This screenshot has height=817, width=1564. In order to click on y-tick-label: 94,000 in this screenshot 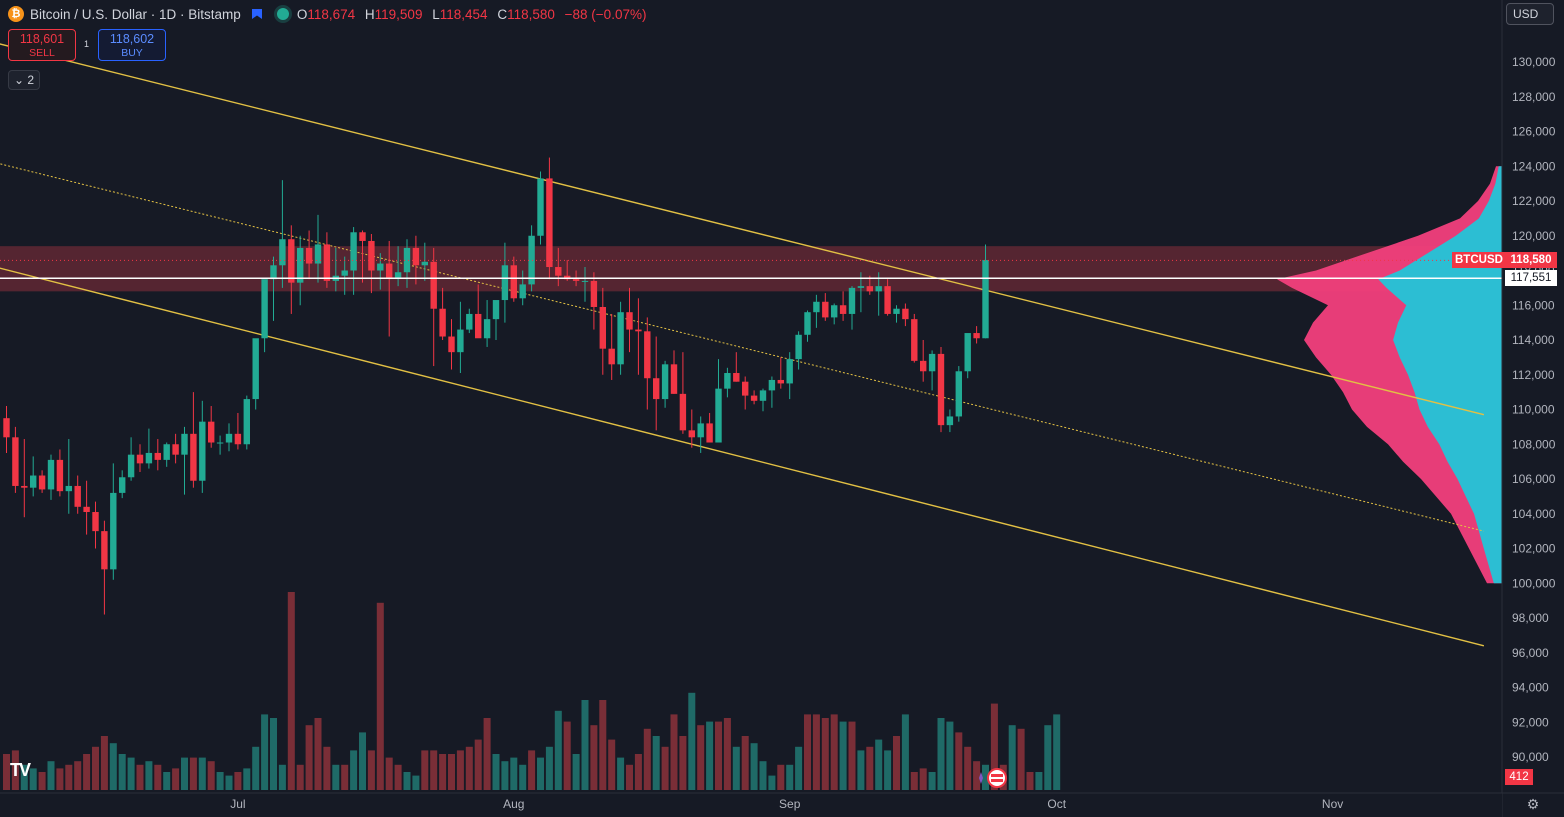, I will do `click(1530, 688)`.